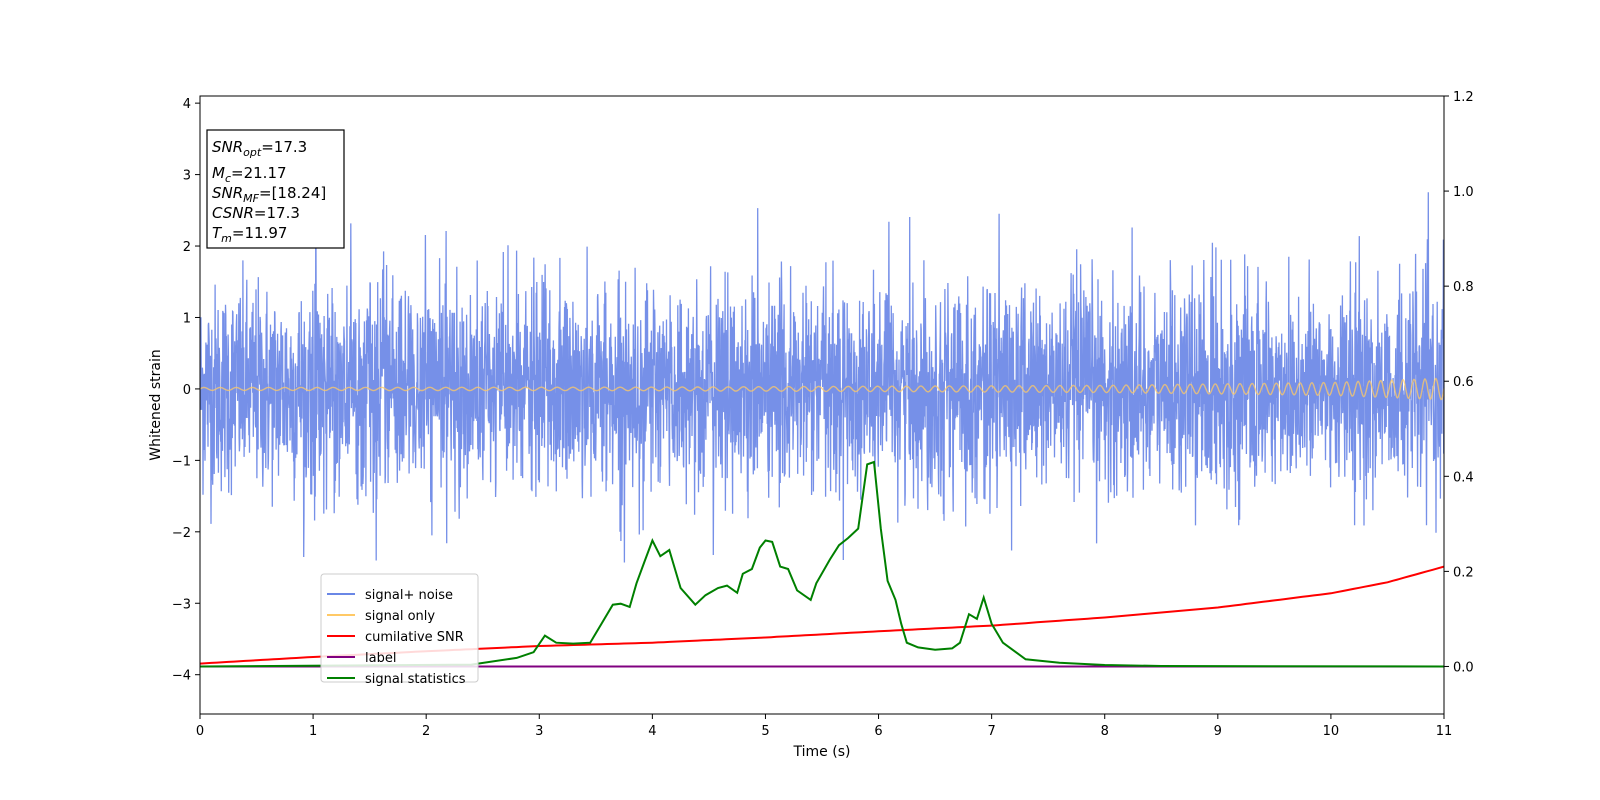 The image size is (1600, 800). What do you see at coordinates (426, 731) in the screenshot?
I see `x-tick-label: 2` at bounding box center [426, 731].